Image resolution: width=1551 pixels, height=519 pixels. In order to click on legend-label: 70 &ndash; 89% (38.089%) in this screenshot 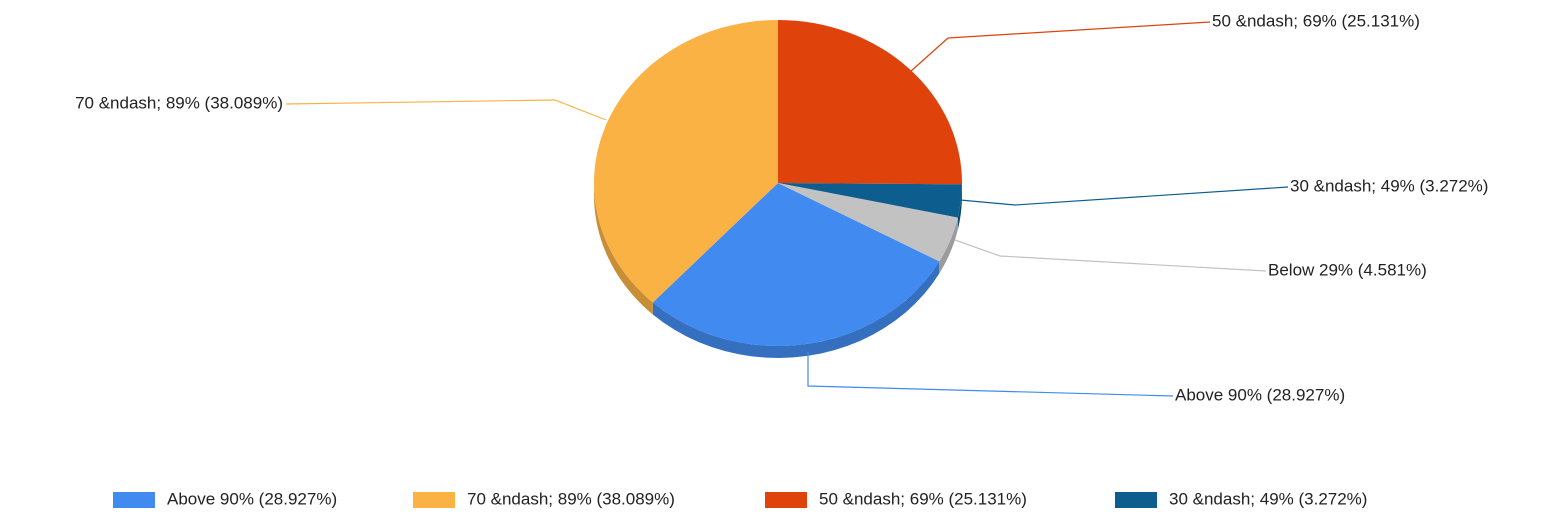, I will do `click(571, 498)`.